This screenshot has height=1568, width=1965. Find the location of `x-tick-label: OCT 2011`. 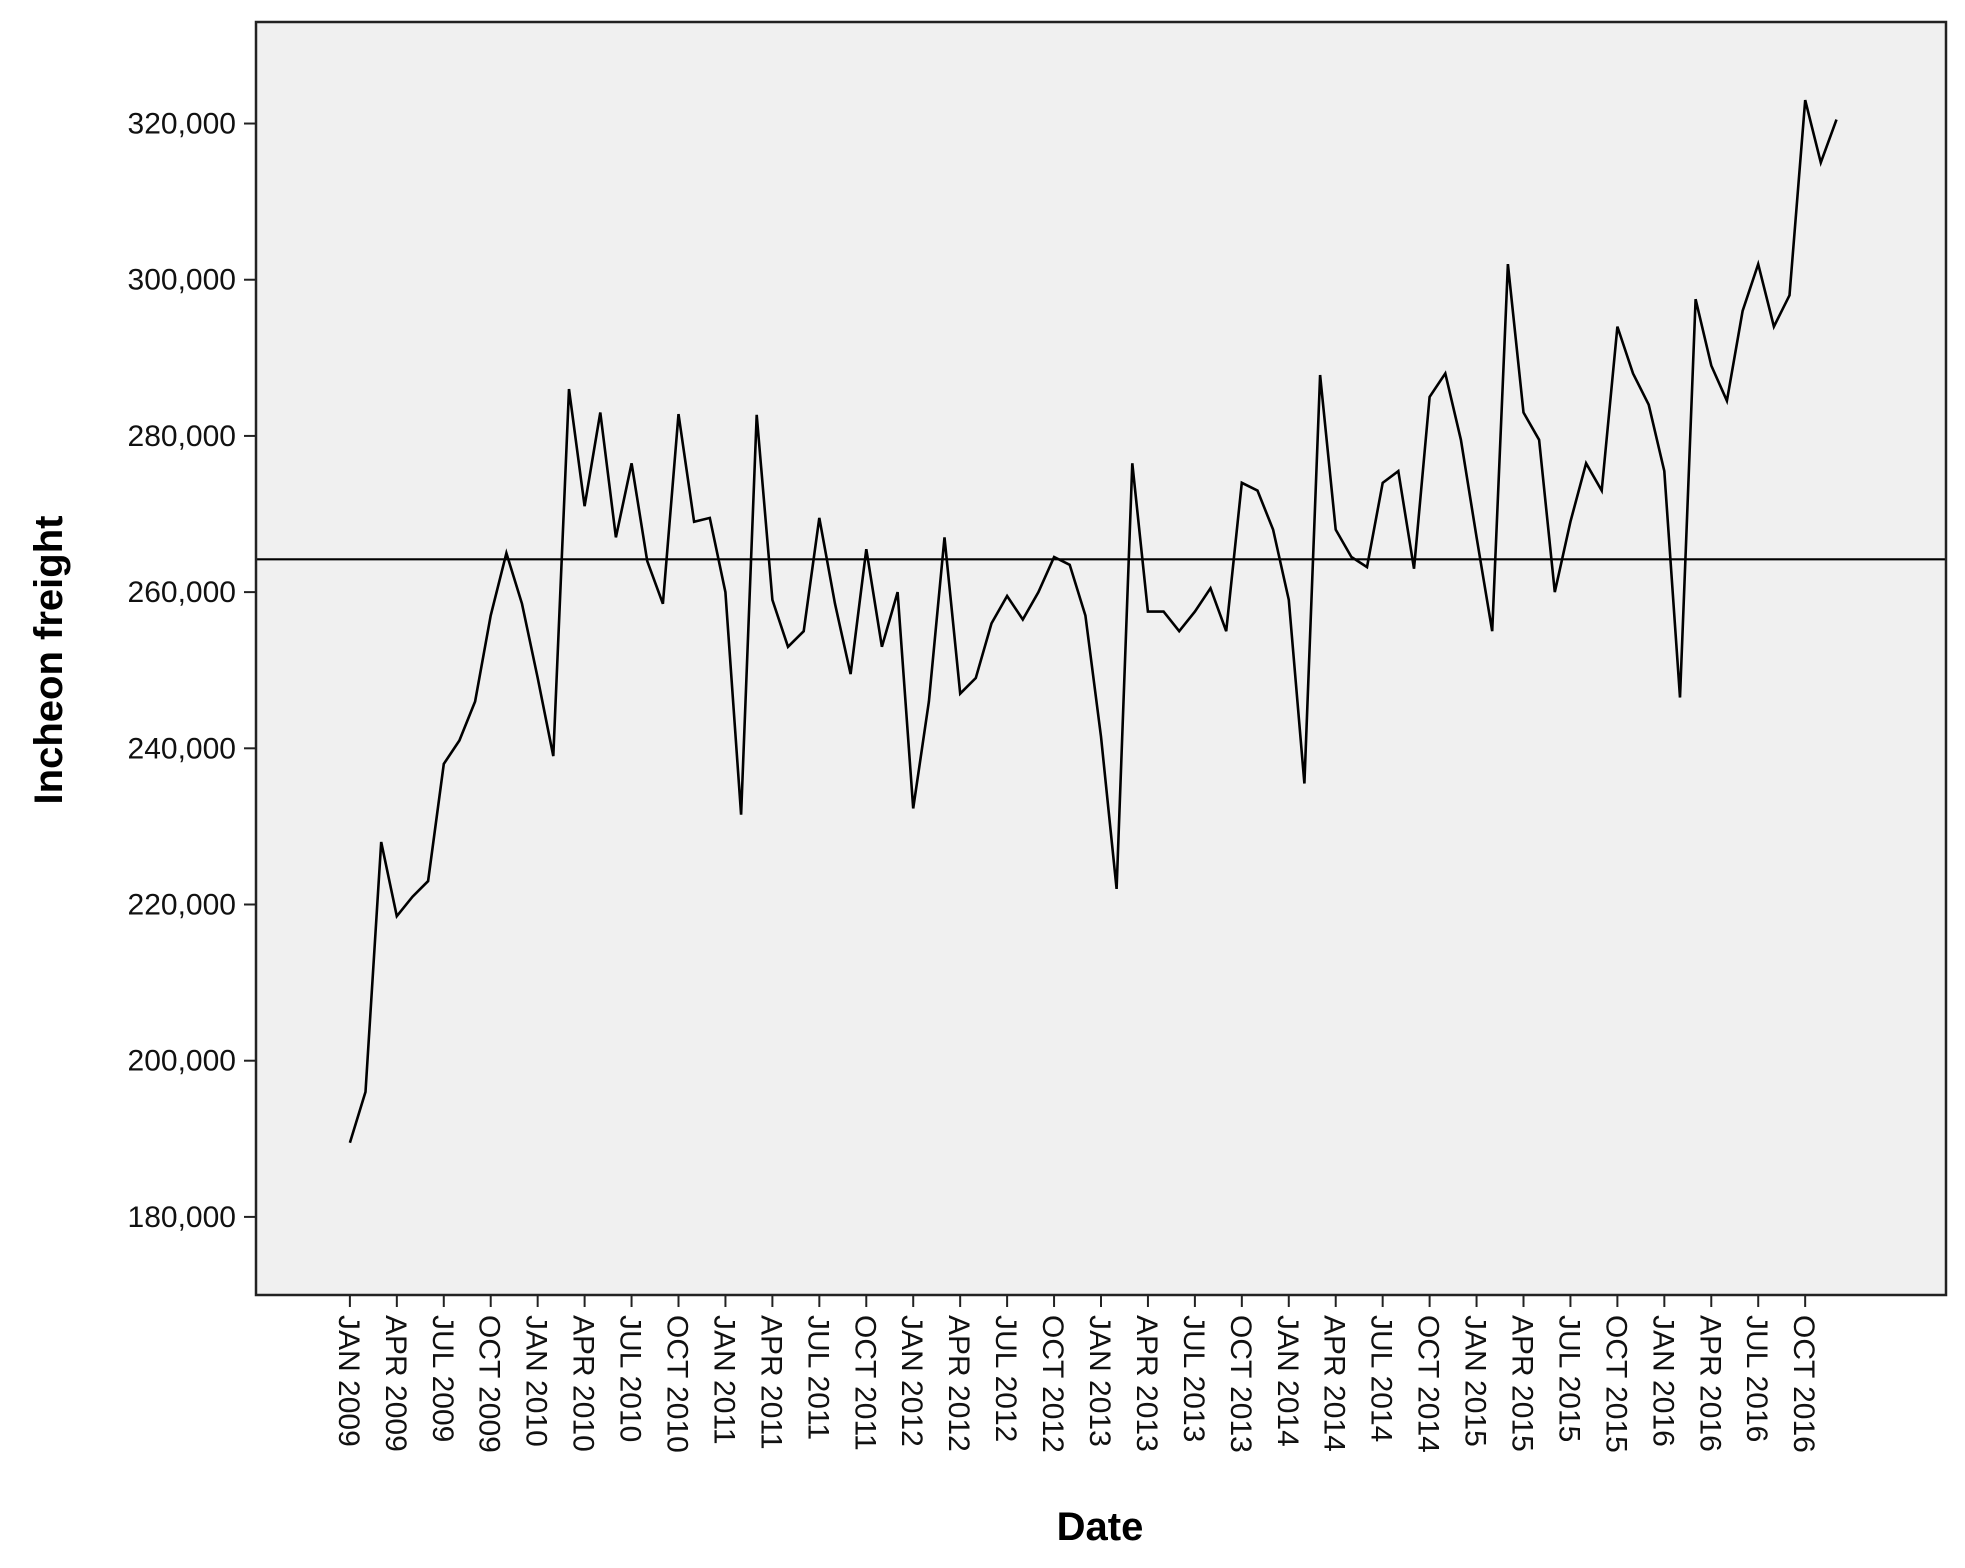

x-tick-label: OCT 2011 is located at coordinates (864, 1383).